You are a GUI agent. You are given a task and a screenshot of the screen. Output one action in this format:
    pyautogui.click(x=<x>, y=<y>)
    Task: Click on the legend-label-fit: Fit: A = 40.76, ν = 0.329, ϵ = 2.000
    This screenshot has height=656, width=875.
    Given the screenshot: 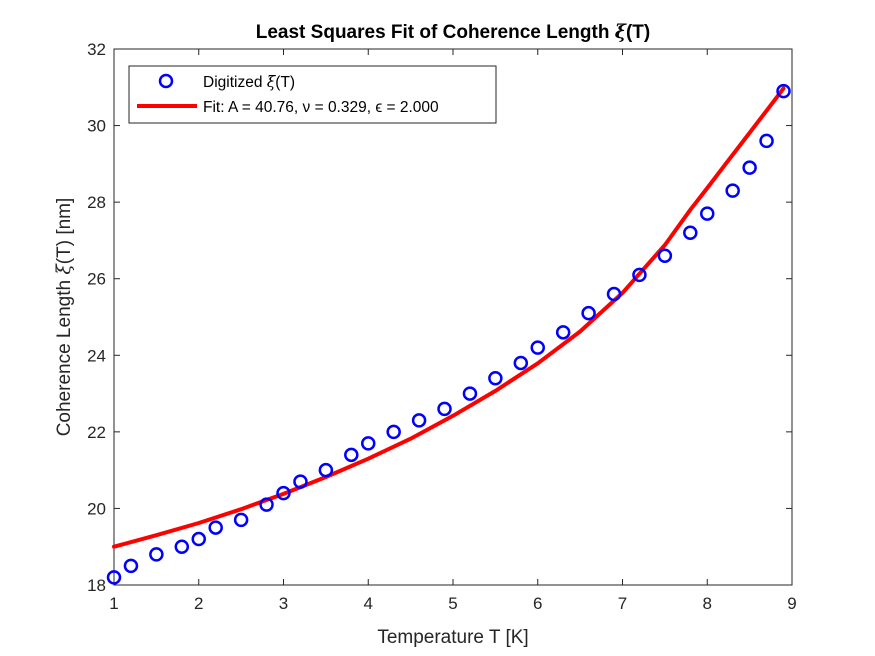 What is the action you would take?
    pyautogui.click(x=321, y=107)
    